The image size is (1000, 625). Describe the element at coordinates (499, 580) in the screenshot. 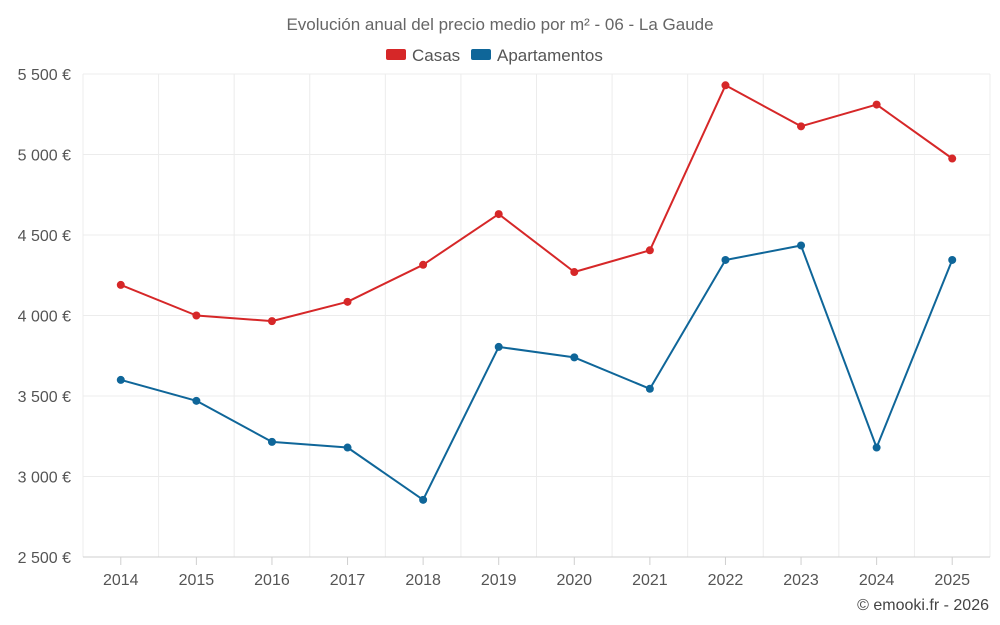

I see `x-tick-label: 2019` at that location.